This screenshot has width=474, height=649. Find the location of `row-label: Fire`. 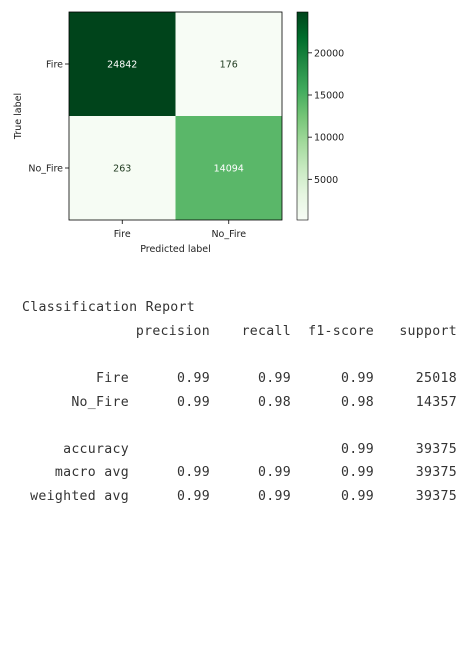

row-label: Fire is located at coordinates (112, 378).